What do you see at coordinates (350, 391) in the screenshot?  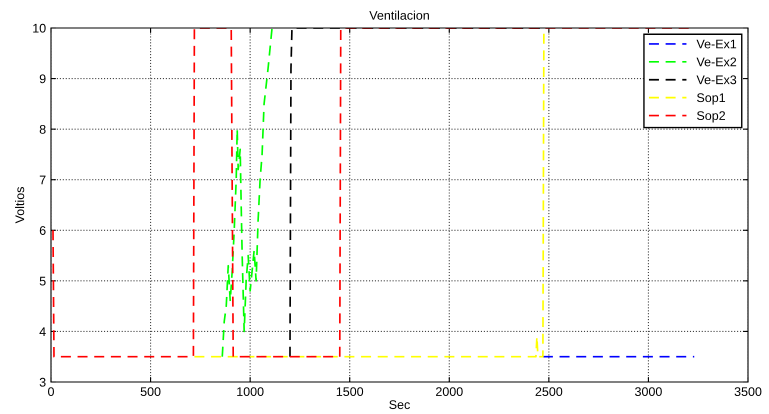 I see `x-tick-label: 1500` at bounding box center [350, 391].